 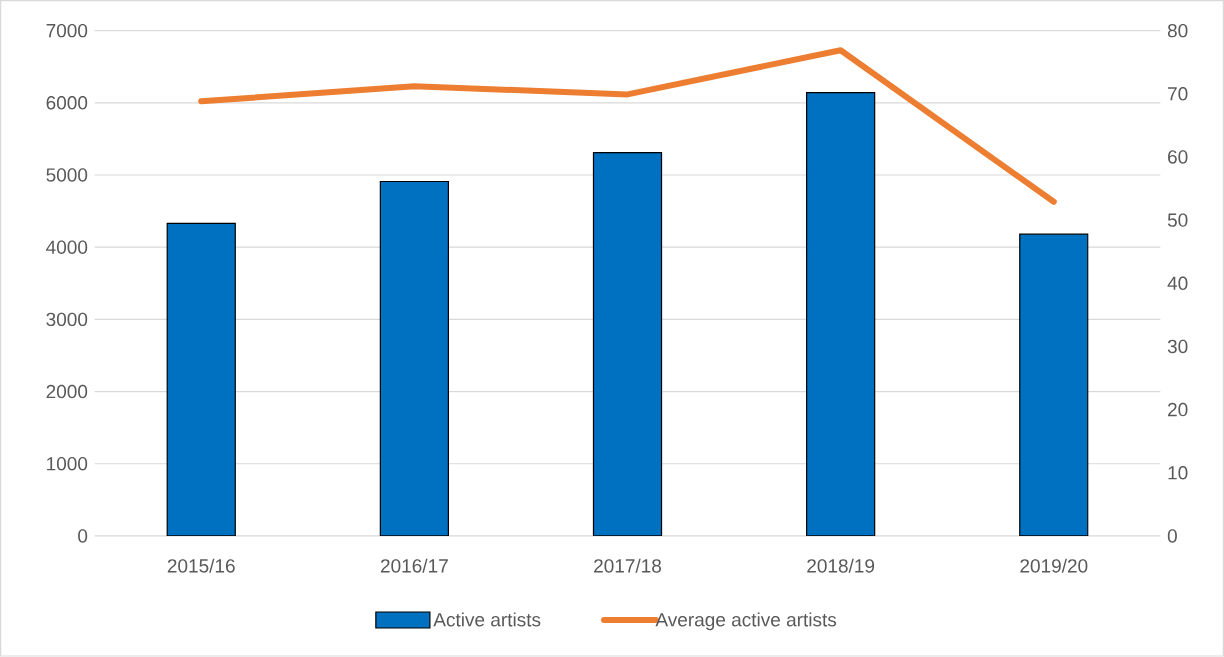 What do you see at coordinates (1172, 536) in the screenshot?
I see `y2-tick-label: 0` at bounding box center [1172, 536].